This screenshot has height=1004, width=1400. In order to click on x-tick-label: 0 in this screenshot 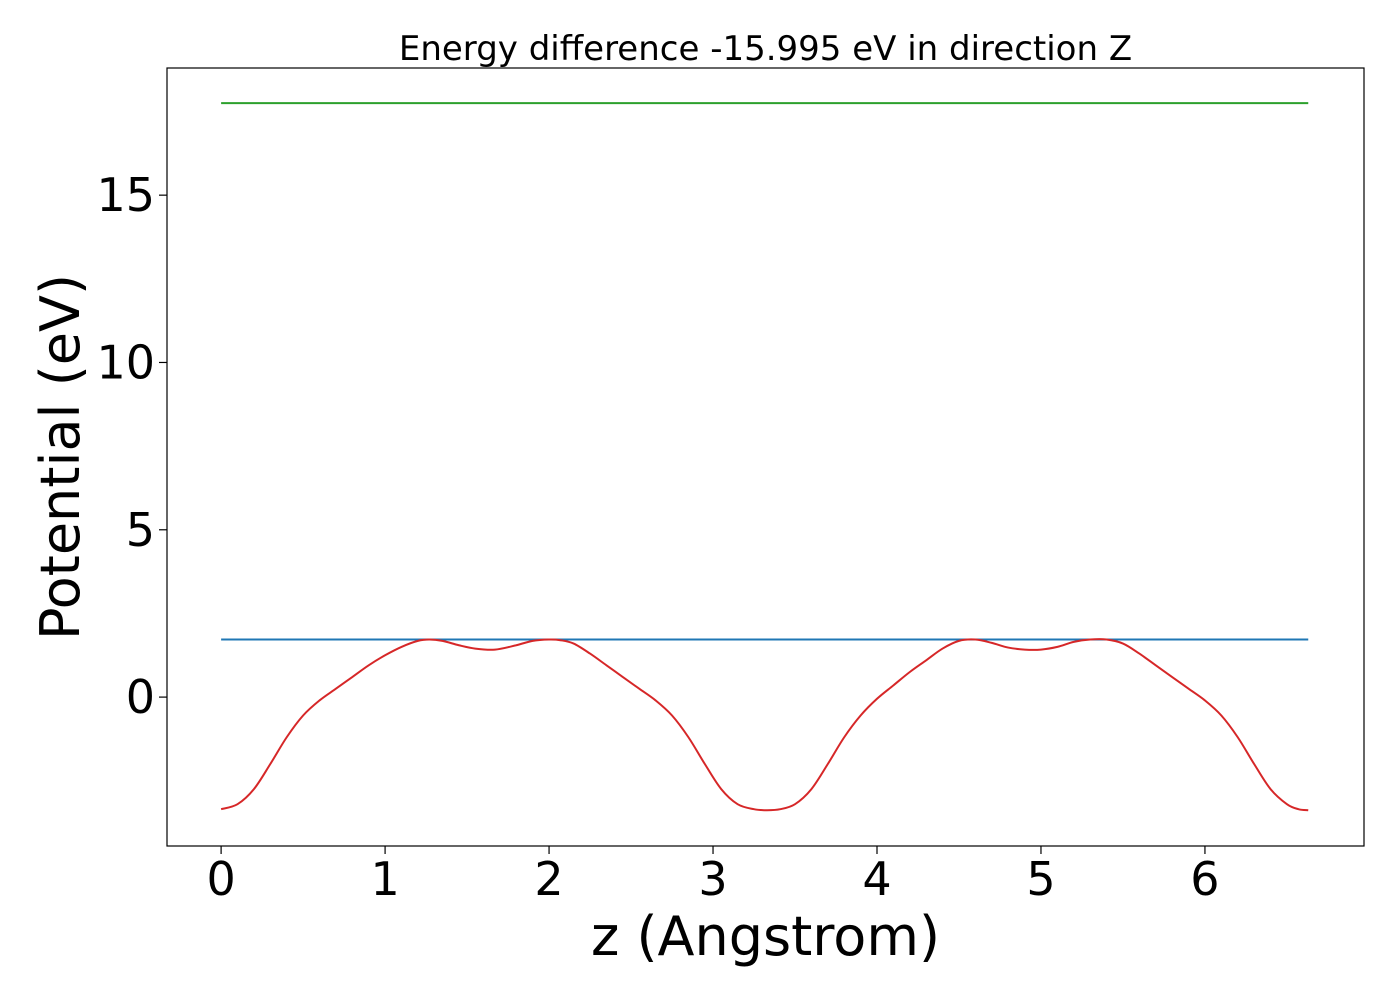, I will do `click(220, 879)`.